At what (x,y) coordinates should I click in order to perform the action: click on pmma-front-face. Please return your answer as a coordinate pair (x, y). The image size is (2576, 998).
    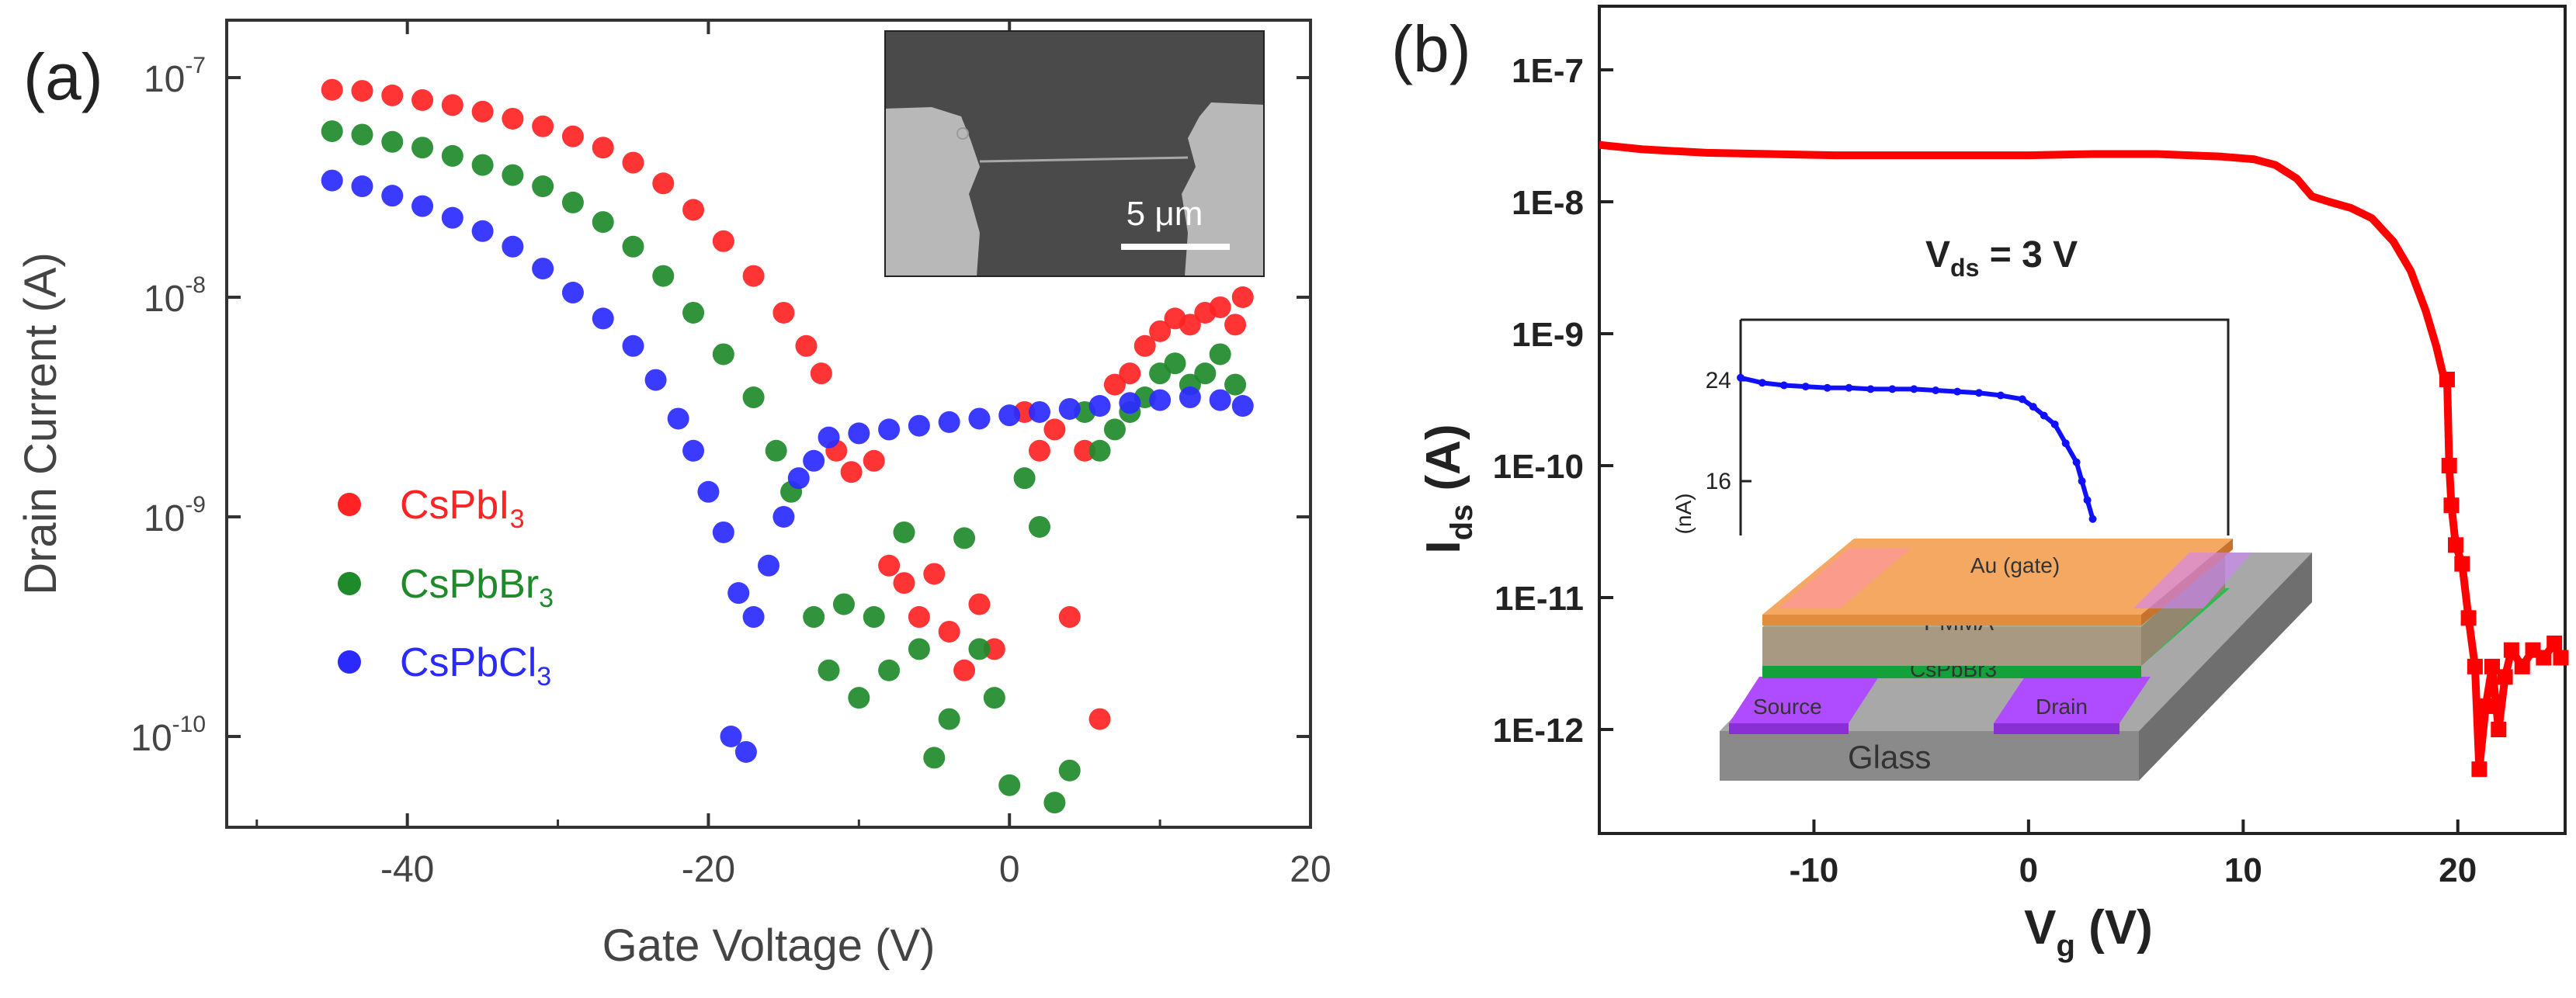
    Looking at the image, I should click on (1951, 646).